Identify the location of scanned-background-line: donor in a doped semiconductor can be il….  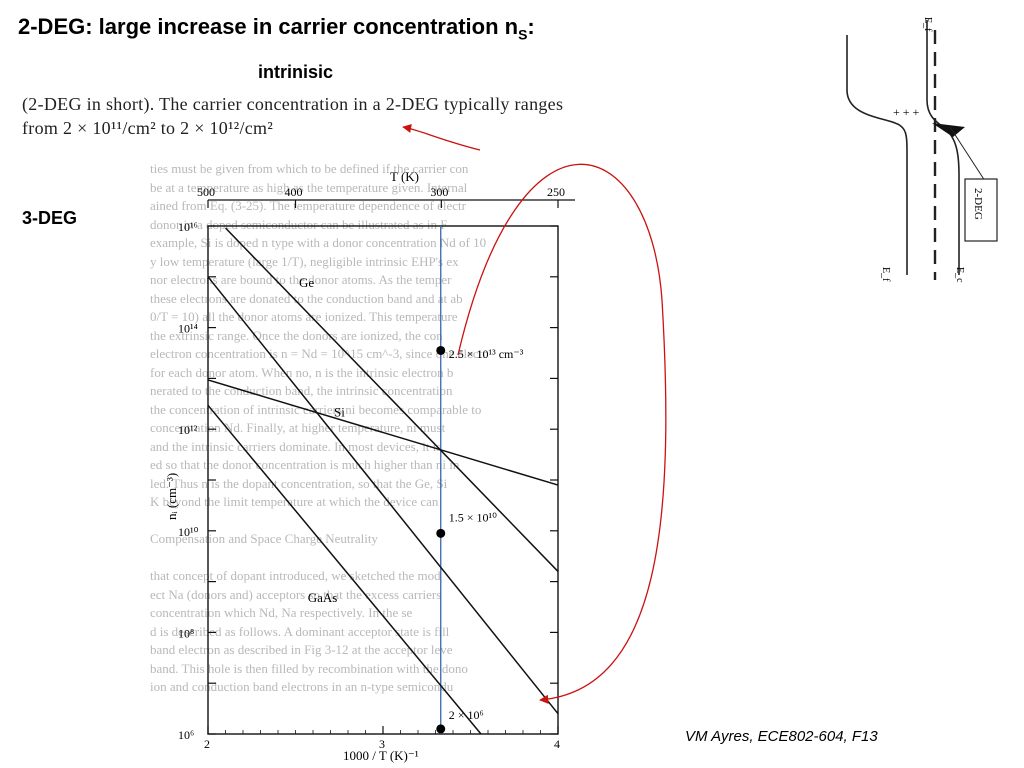
(299, 224).